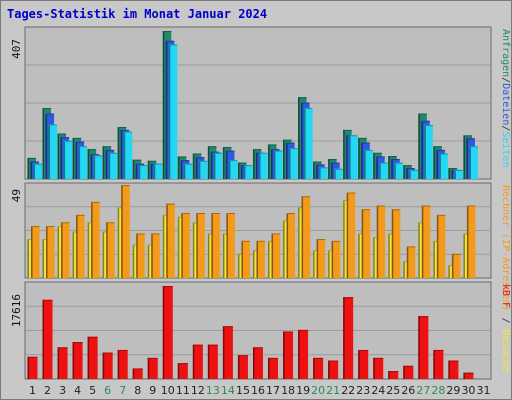 The image size is (512, 400). Describe the element at coordinates (483, 390) in the screenshot. I see `x-tick-label: 31` at that location.